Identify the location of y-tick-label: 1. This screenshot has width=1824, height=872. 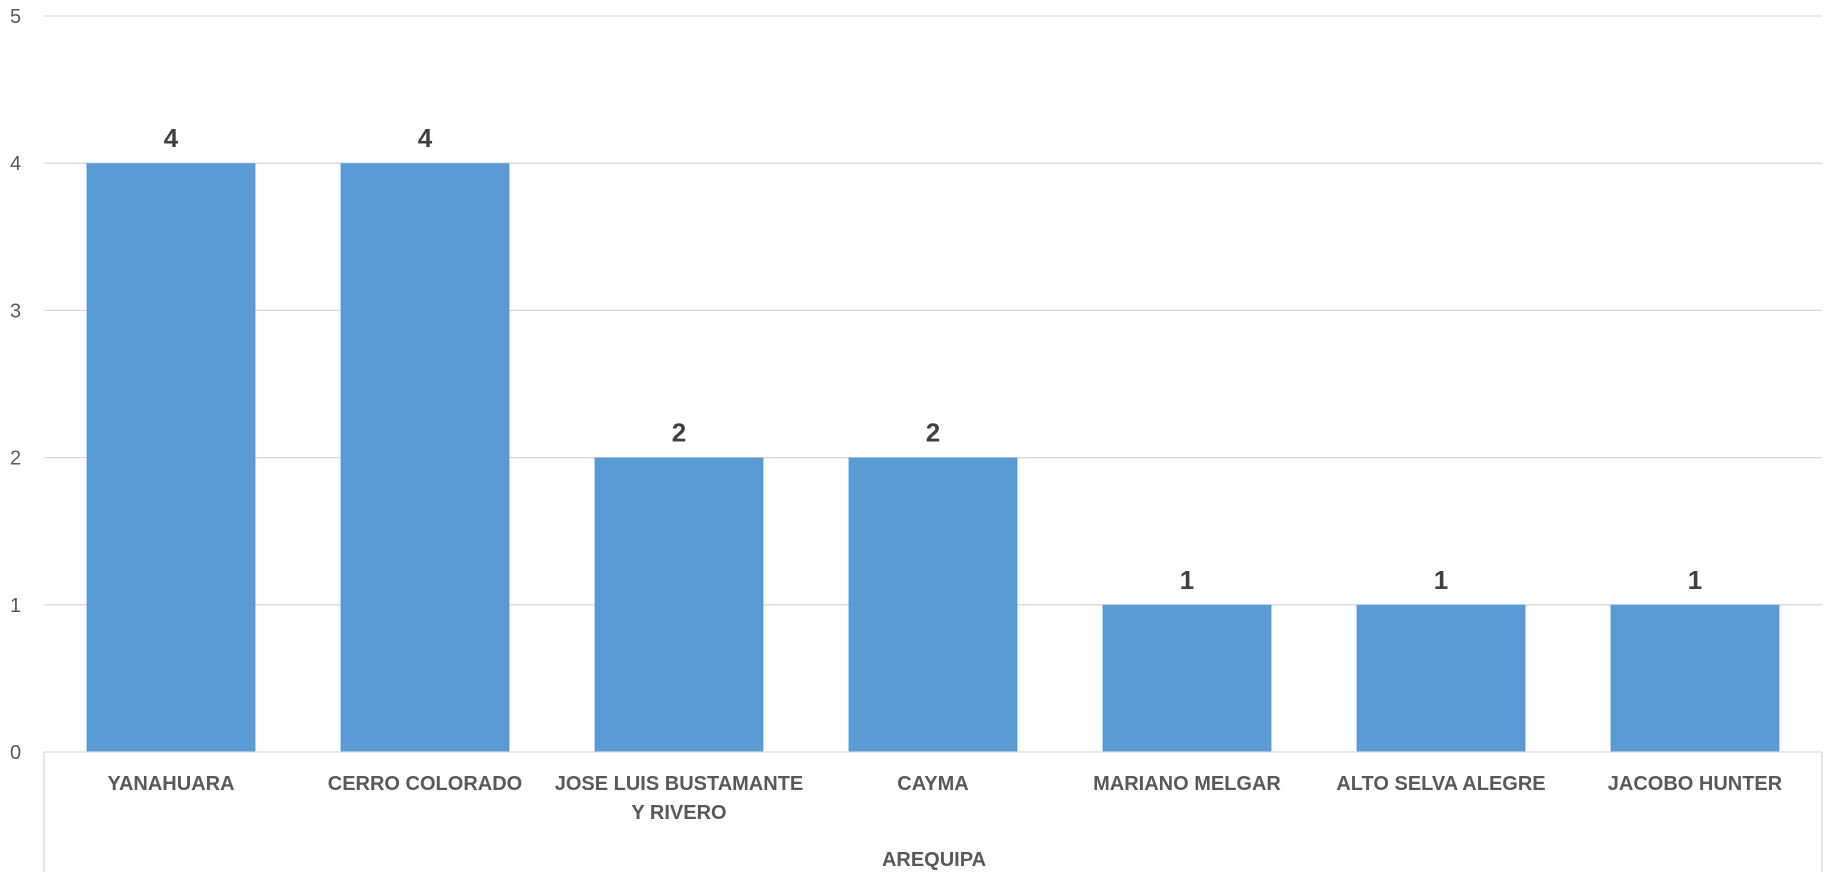
(15, 606).